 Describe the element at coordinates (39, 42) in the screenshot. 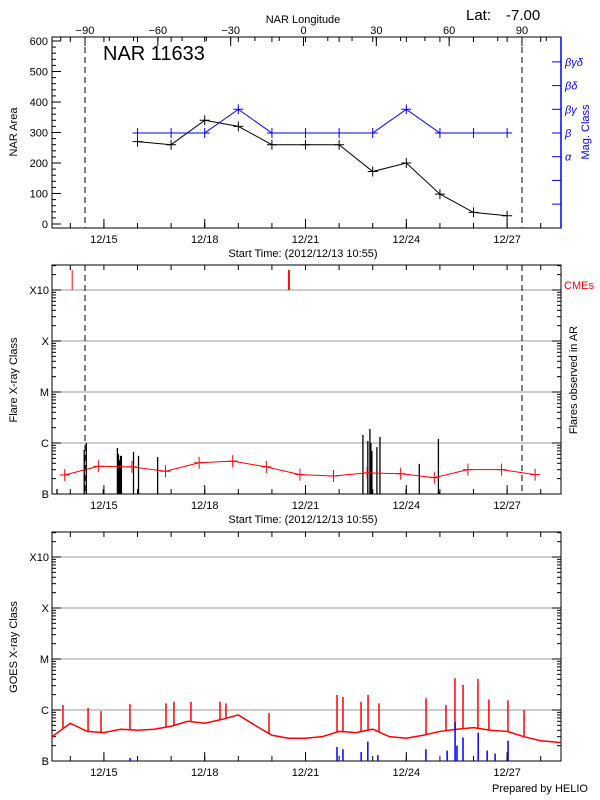

I see `y-tick-label: 600` at that location.